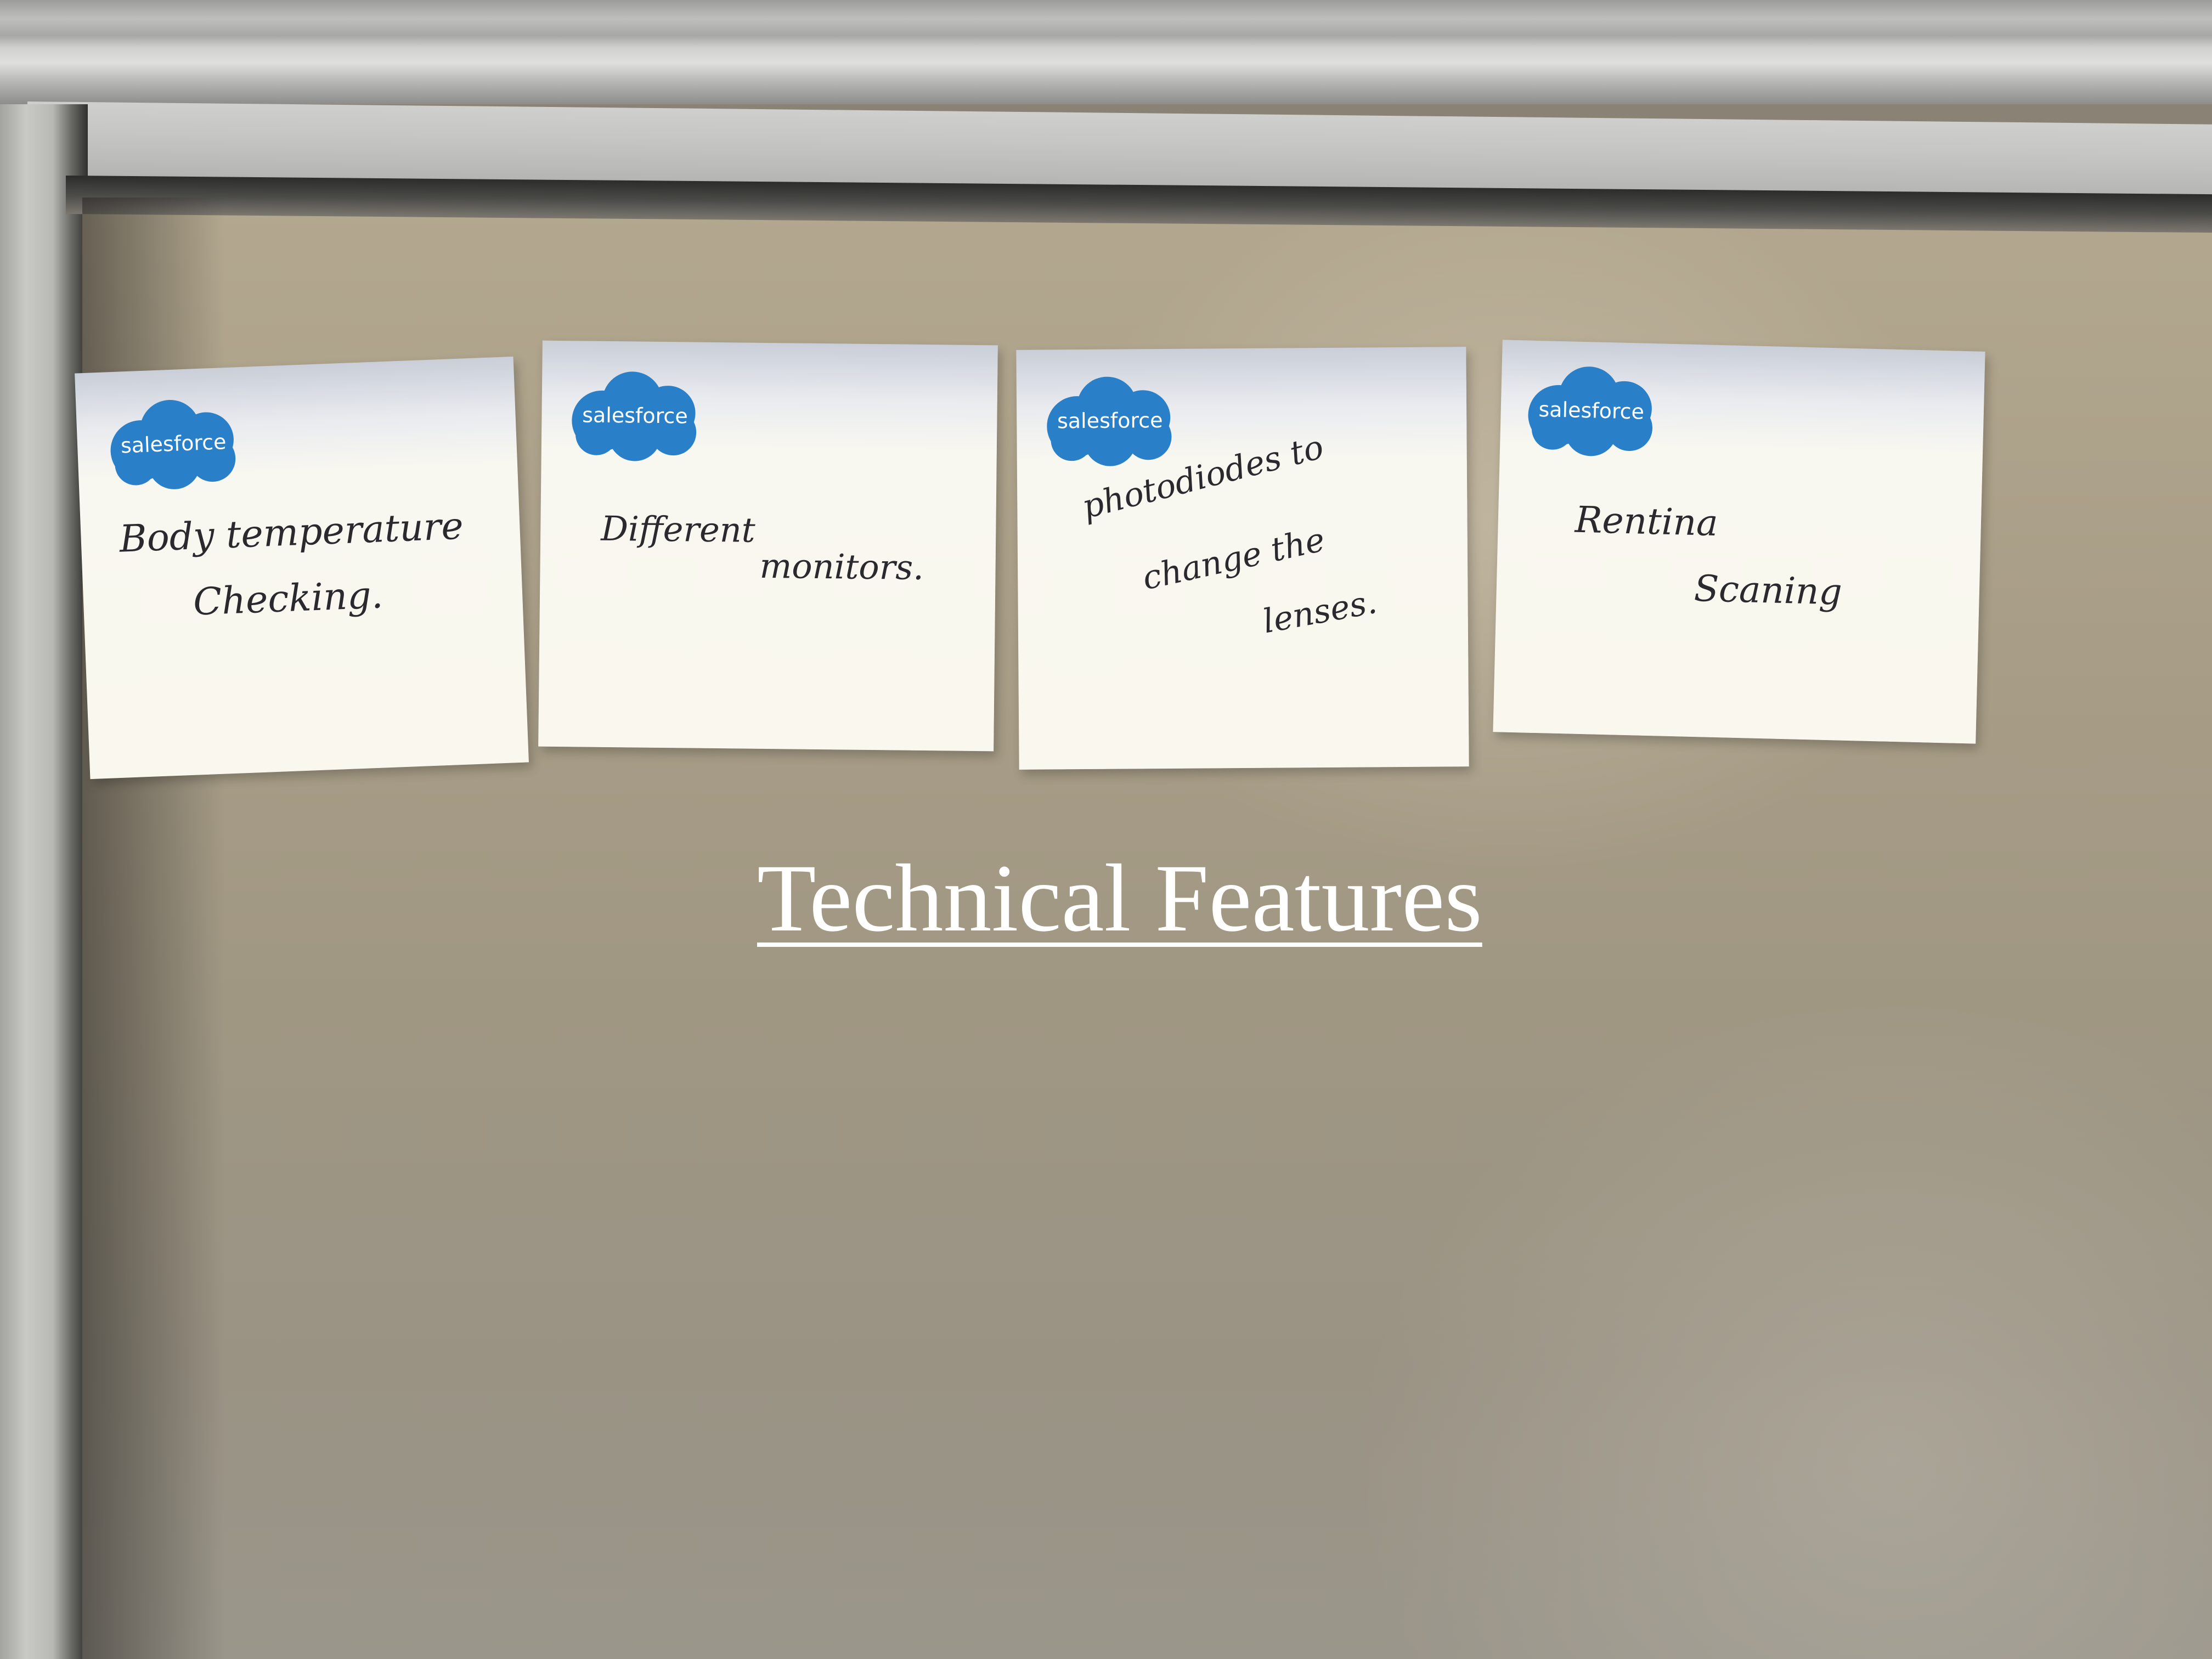 This screenshot has height=1659, width=2212. What do you see at coordinates (1234, 559) in the screenshot?
I see `note-3-line-2: change the` at bounding box center [1234, 559].